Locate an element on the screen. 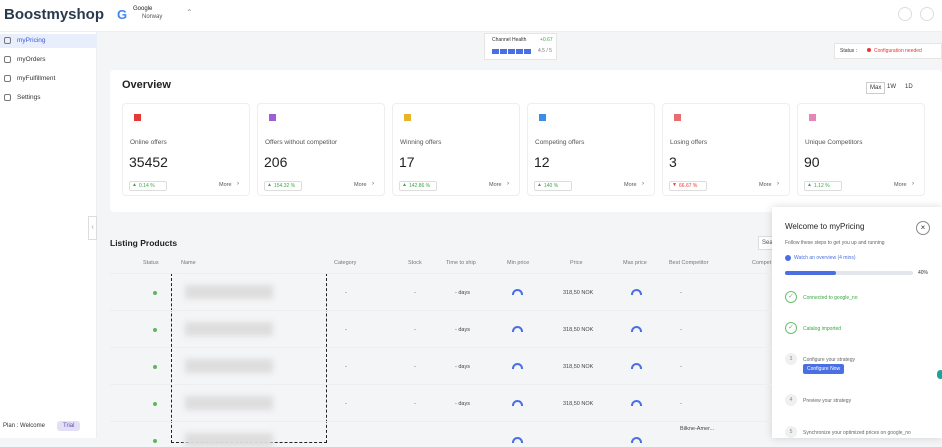  google-icon: G is located at coordinates (122, 14).